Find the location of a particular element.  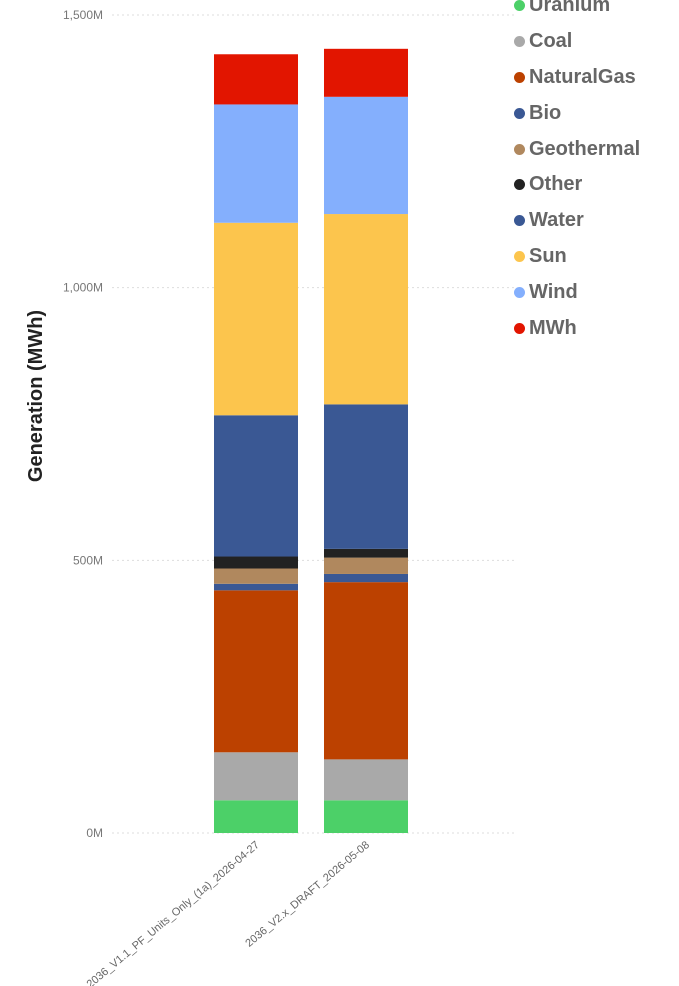

legend-item-bio: Bio is located at coordinates (596, 113).